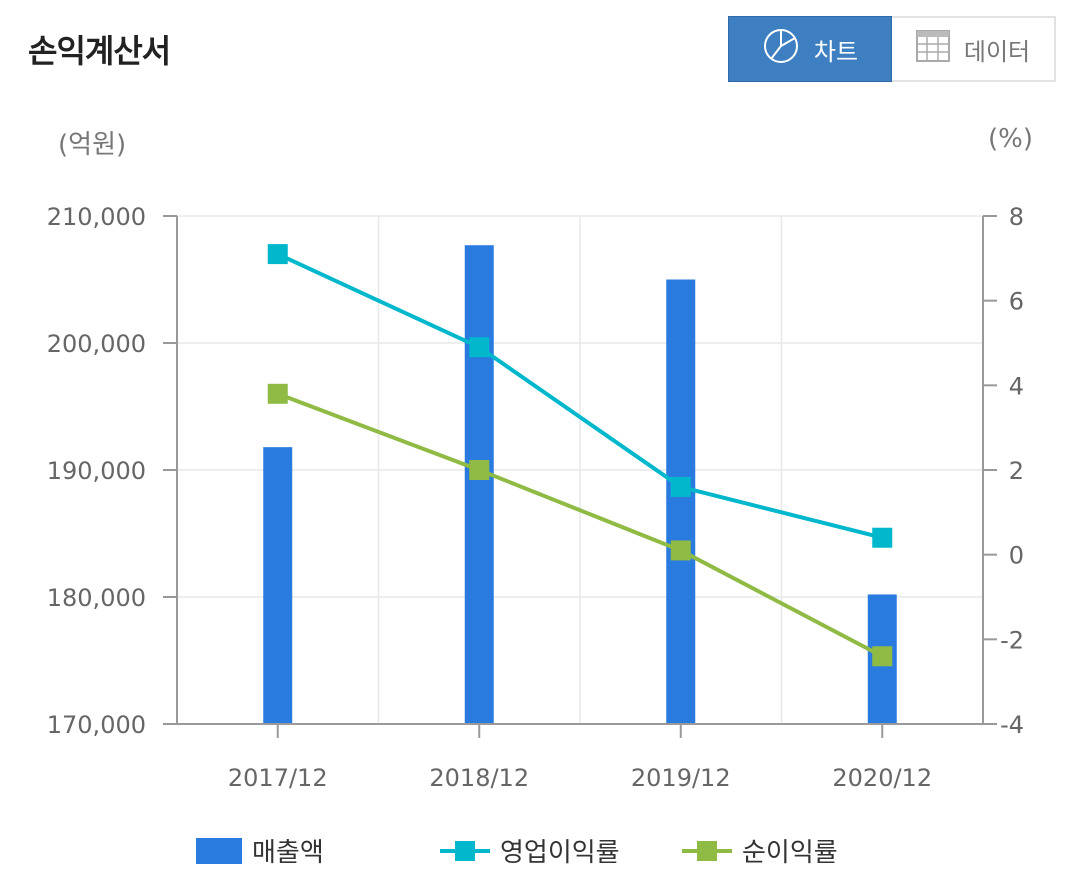 This screenshot has width=1080, height=885. I want to click on right-tick-label: 4, so click(1016, 386).